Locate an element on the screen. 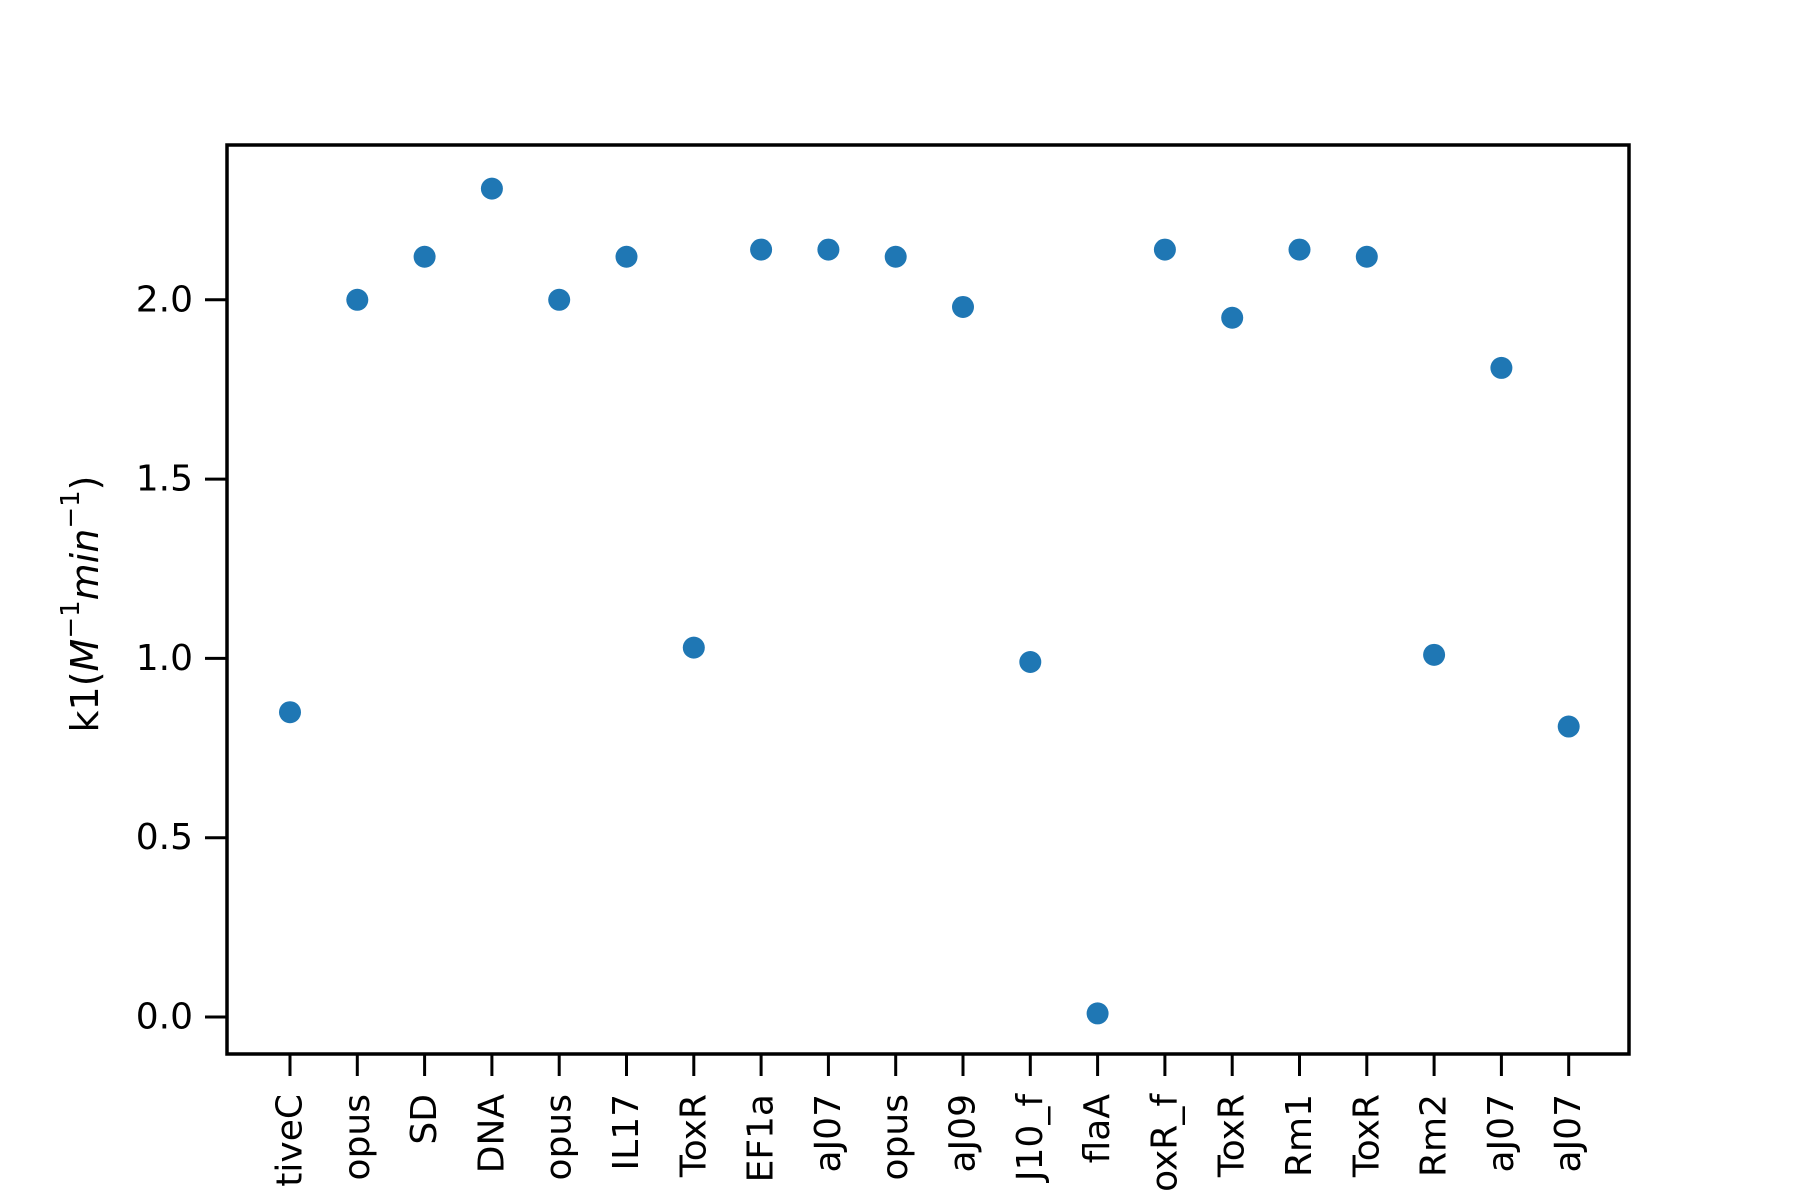  x-tick-label: aJ09 is located at coordinates (963, 1133).